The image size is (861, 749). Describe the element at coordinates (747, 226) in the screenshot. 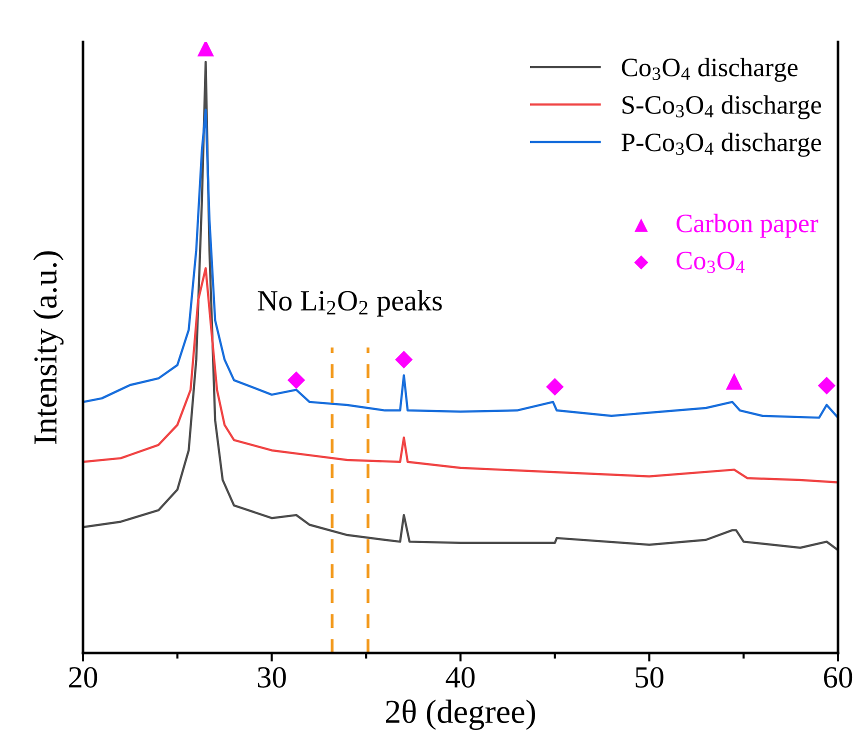

I see `legend-label: Carbon paper` at that location.